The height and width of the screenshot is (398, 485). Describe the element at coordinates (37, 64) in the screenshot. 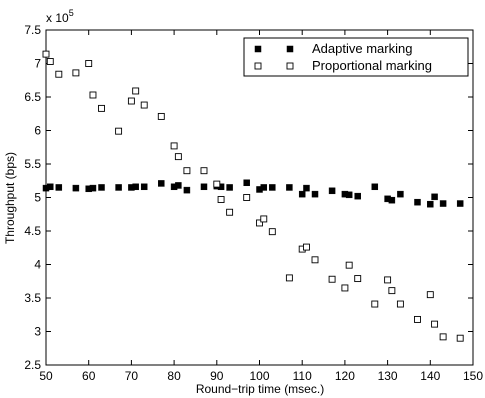

I see `y-tick-label: 7` at that location.